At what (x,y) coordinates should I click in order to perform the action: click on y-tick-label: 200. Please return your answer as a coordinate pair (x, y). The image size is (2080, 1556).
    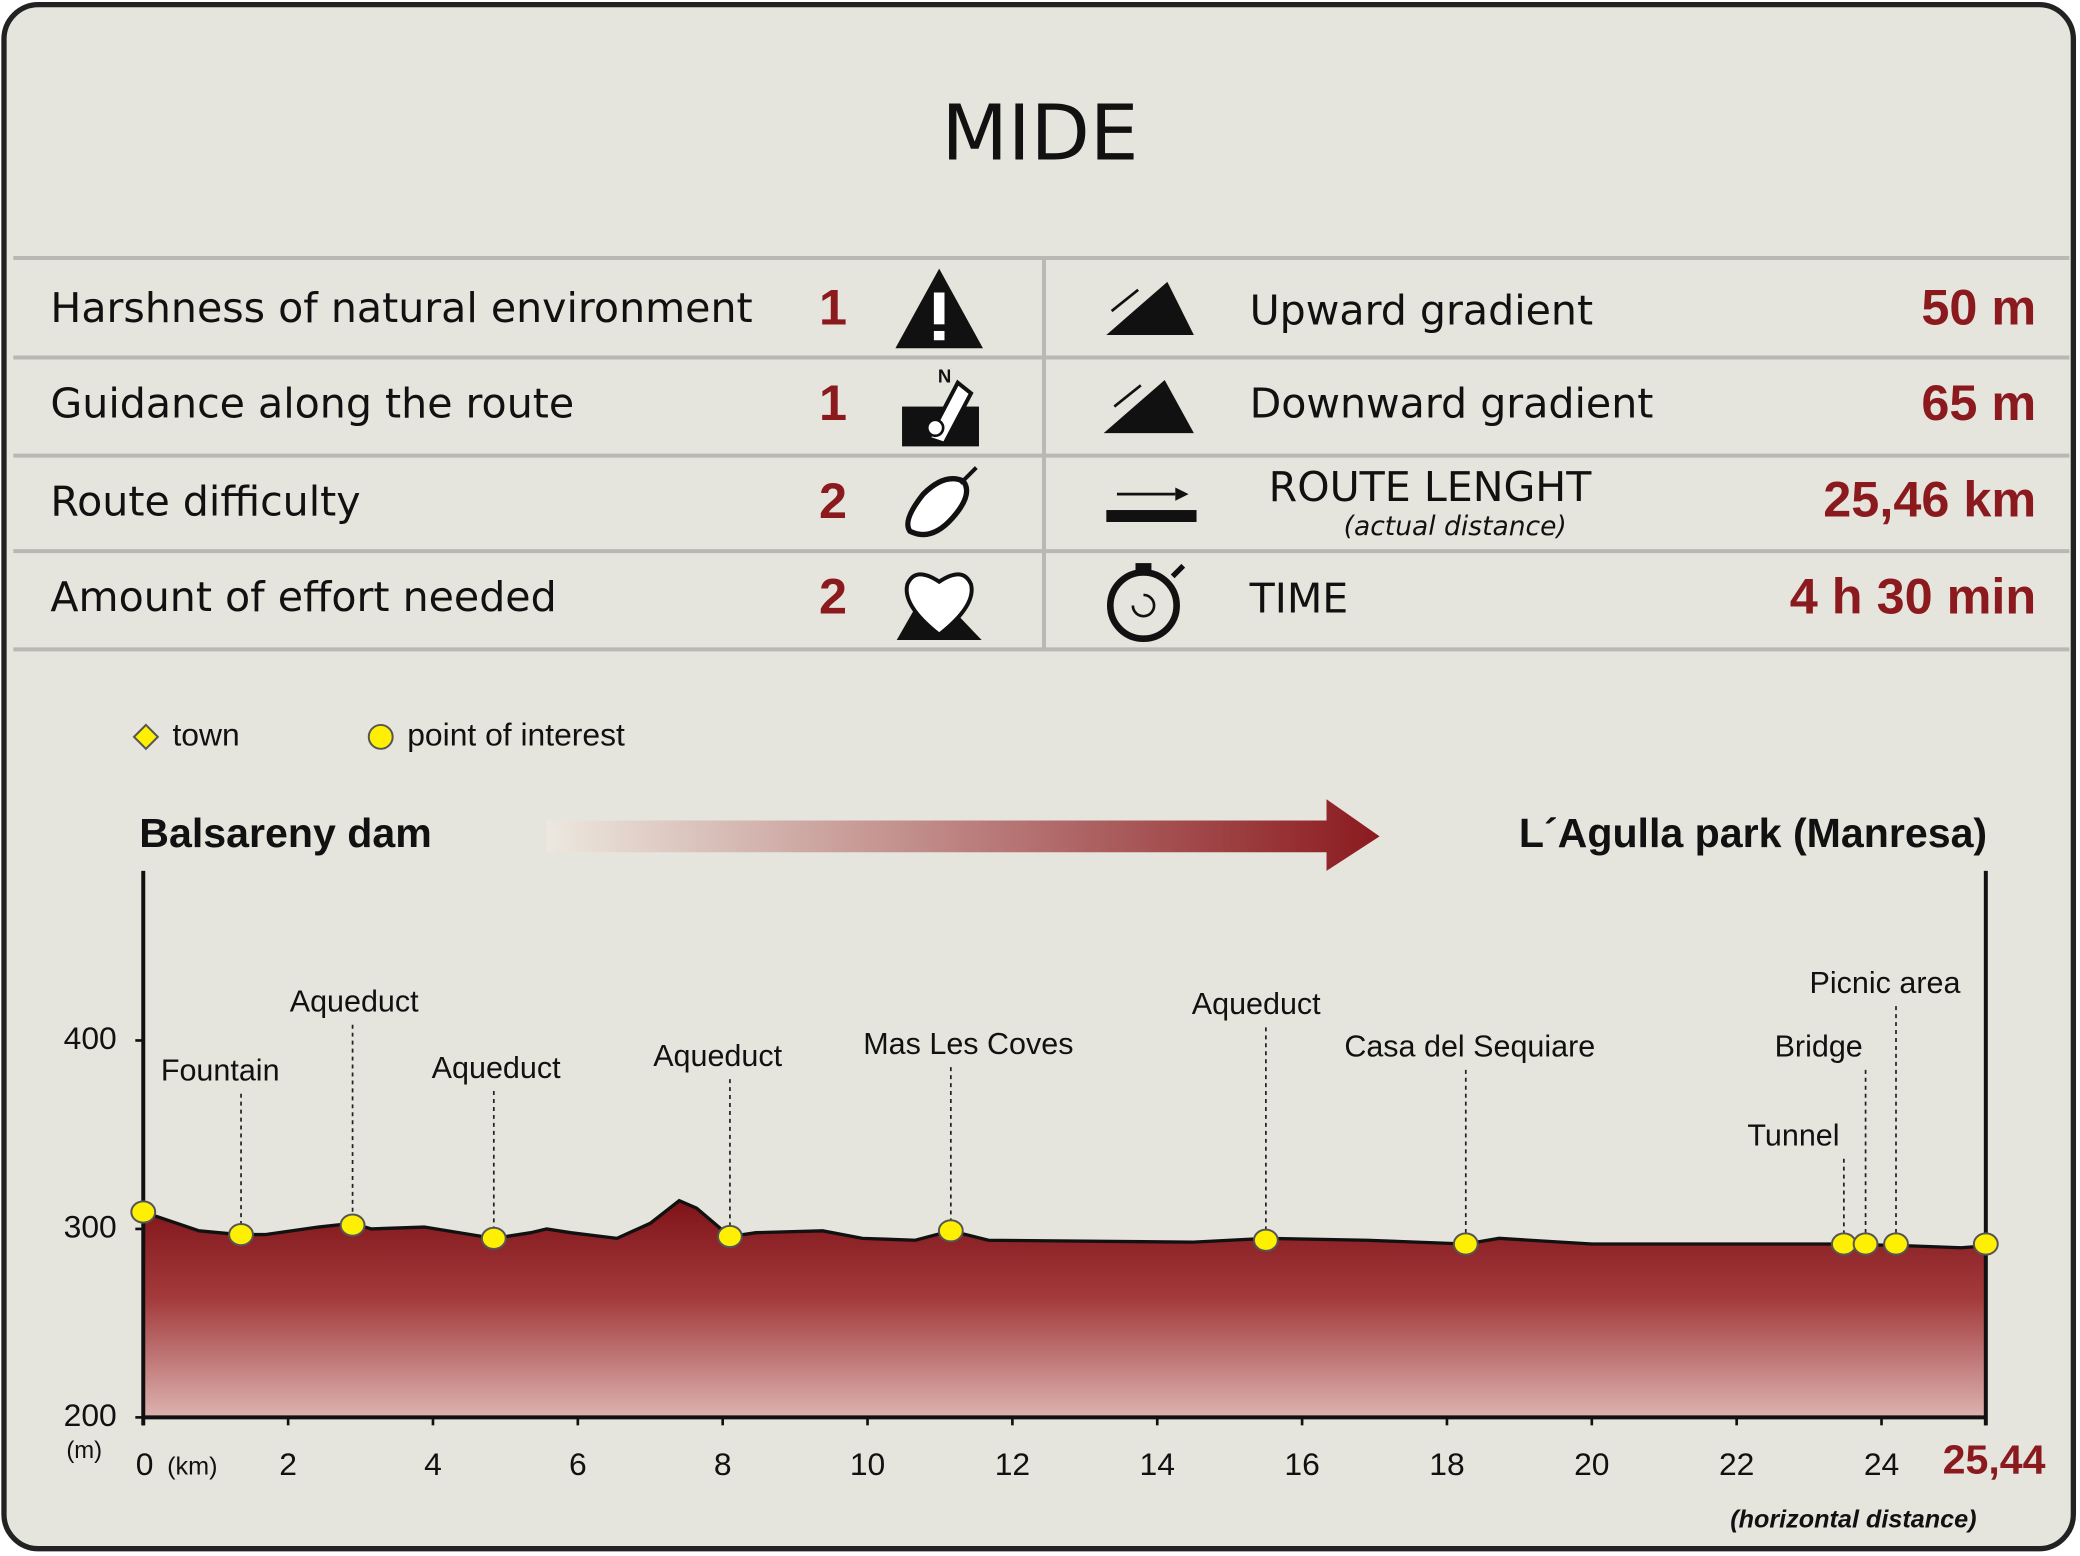
    Looking at the image, I should click on (90, 1415).